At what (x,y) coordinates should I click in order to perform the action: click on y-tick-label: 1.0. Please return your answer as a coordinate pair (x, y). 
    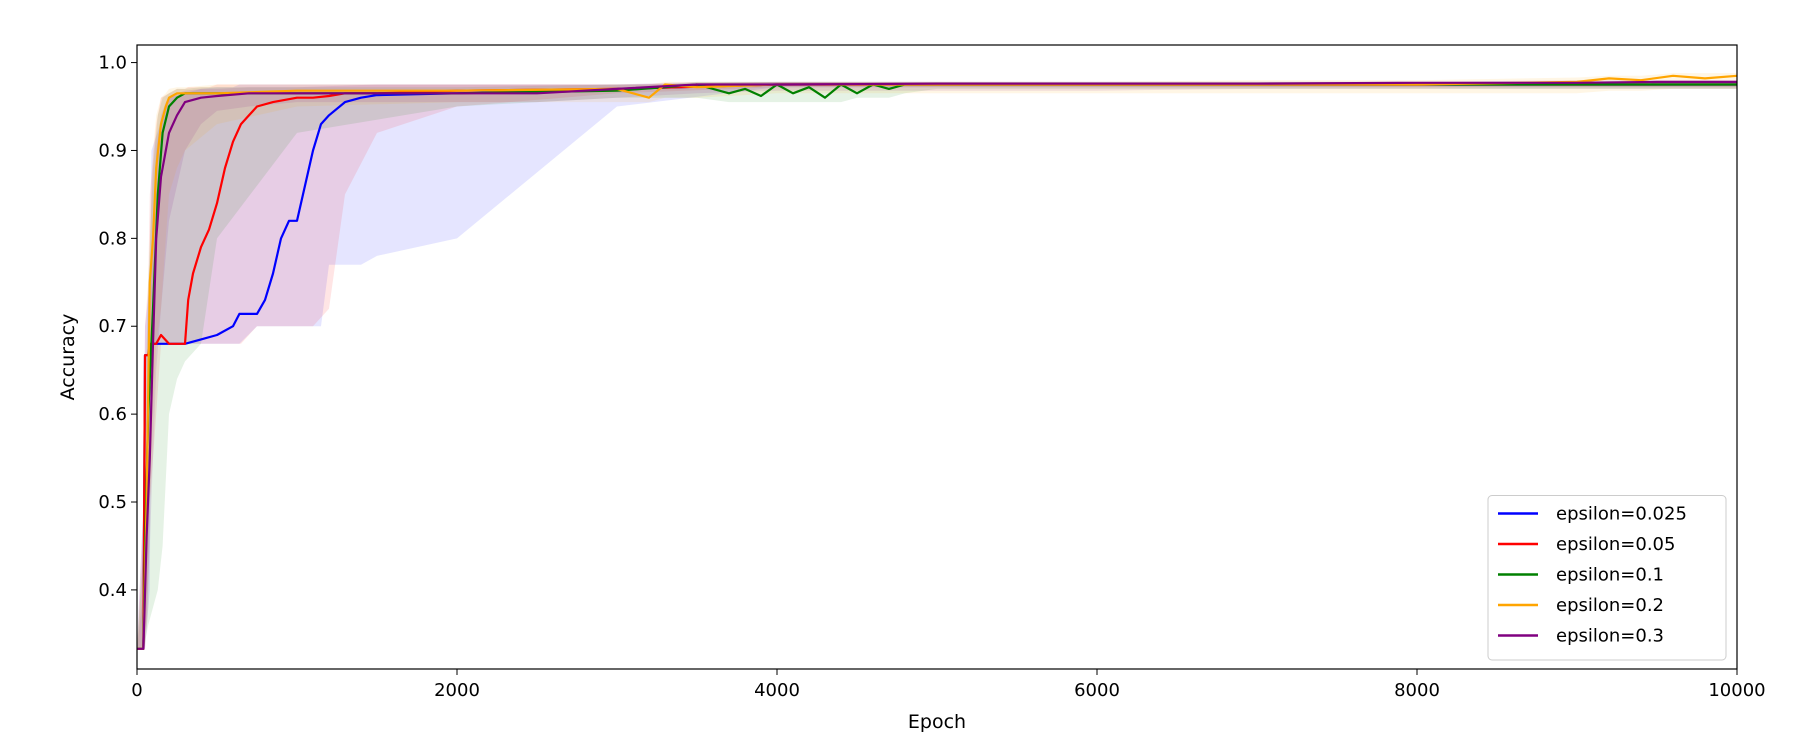
    Looking at the image, I should click on (112, 63).